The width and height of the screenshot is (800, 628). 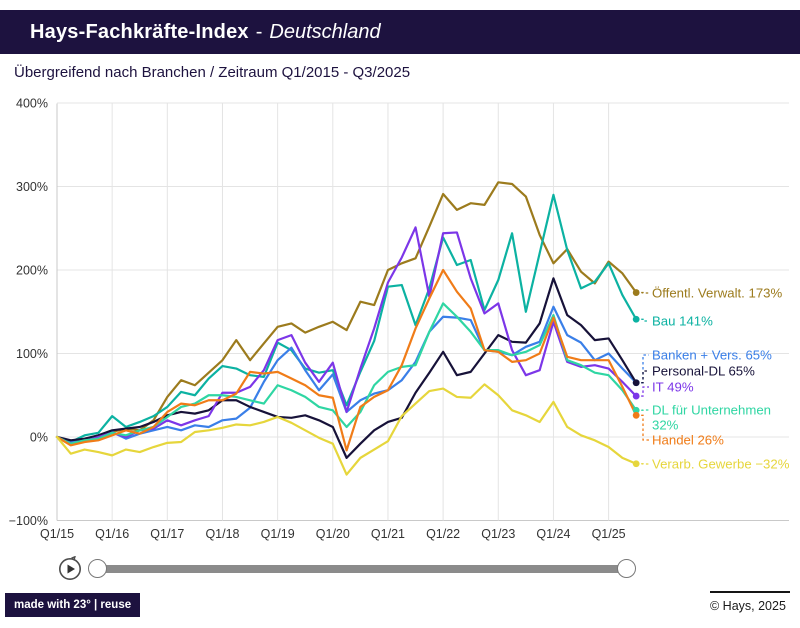 I want to click on x-tick-label: Q1/21, so click(x=388, y=534).